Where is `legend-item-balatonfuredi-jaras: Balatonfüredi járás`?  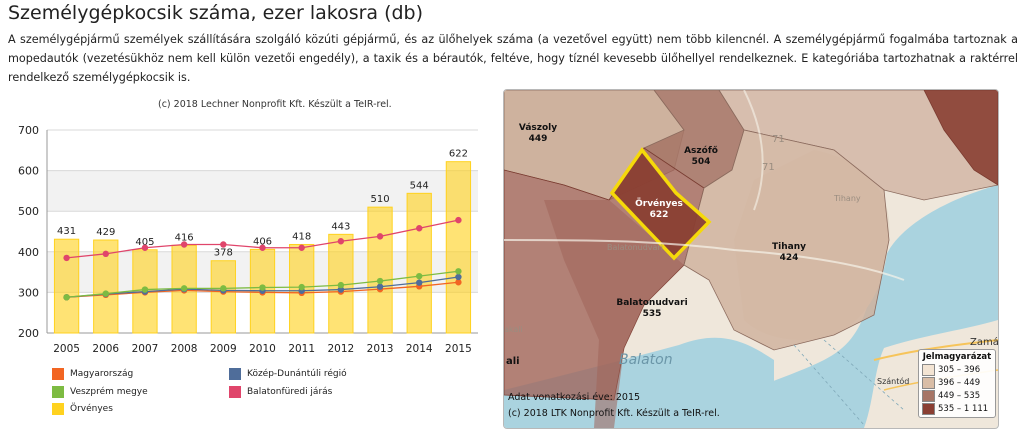 legend-item-balatonfuredi-jaras: Balatonfüredi járás is located at coordinates (280, 392).